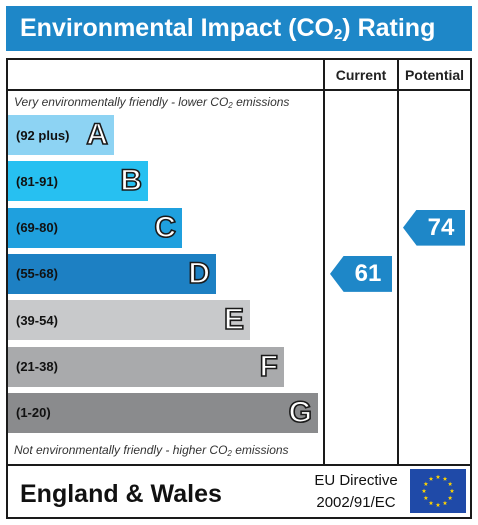 The width and height of the screenshot is (478, 525). Describe the element at coordinates (230, 105) in the screenshot. I see `top-note-sub: 2` at that location.